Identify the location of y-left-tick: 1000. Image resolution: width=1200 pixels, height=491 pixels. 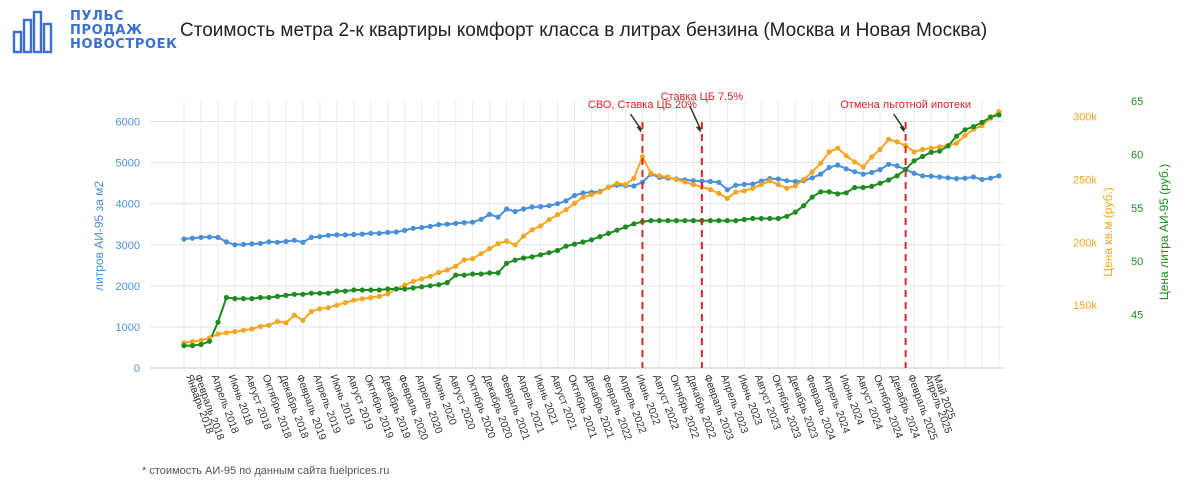
(128, 328).